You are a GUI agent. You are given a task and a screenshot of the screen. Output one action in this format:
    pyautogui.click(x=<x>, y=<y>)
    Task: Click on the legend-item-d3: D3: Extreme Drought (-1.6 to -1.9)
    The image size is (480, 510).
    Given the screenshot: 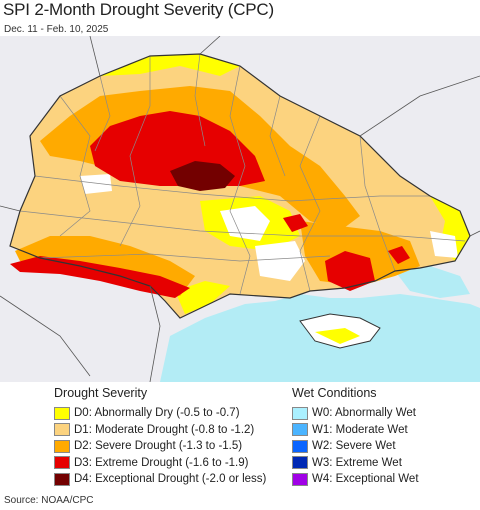 What is the action you would take?
    pyautogui.click(x=160, y=463)
    